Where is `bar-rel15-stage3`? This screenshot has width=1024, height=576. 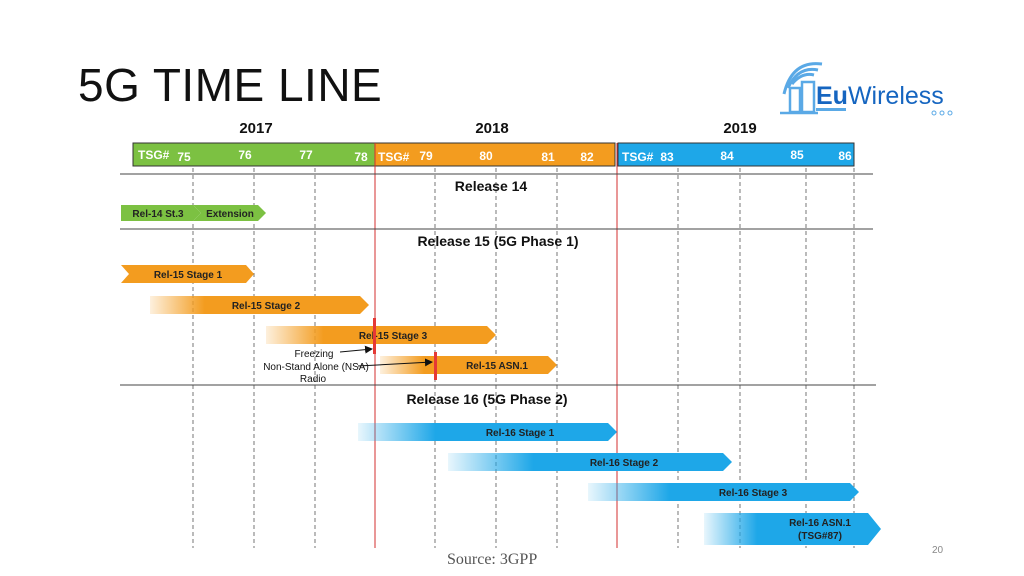
bar-rel15-stage3 is located at coordinates (381, 335).